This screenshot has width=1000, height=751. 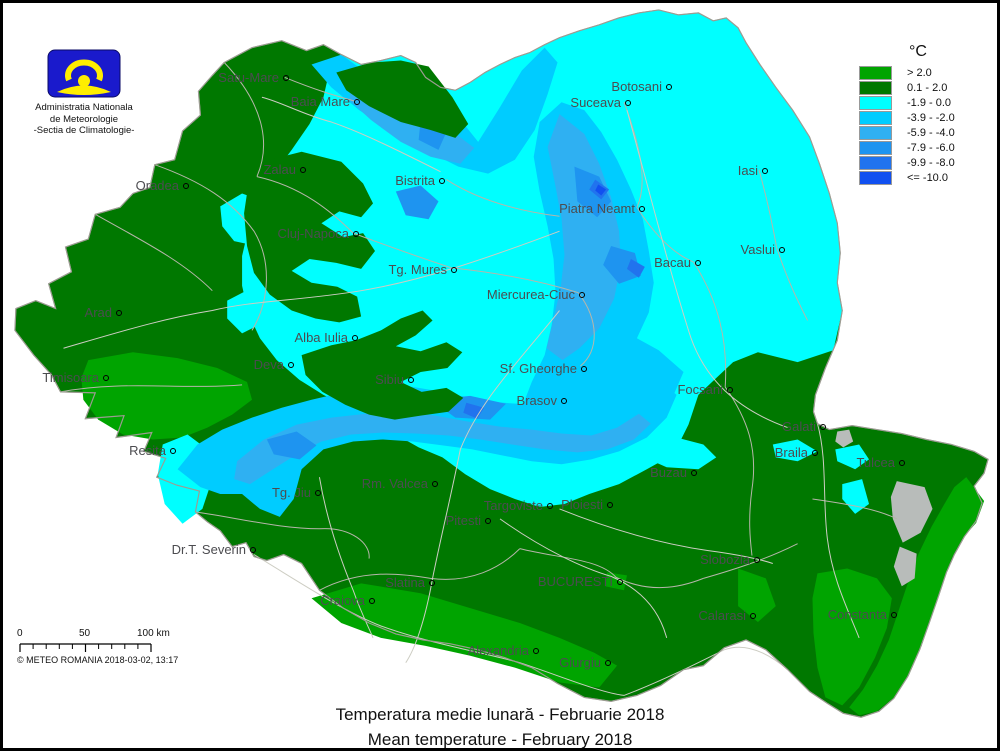 What do you see at coordinates (107, 634) in the screenshot?
I see `scale-bar-labels: 0 50 100 km` at bounding box center [107, 634].